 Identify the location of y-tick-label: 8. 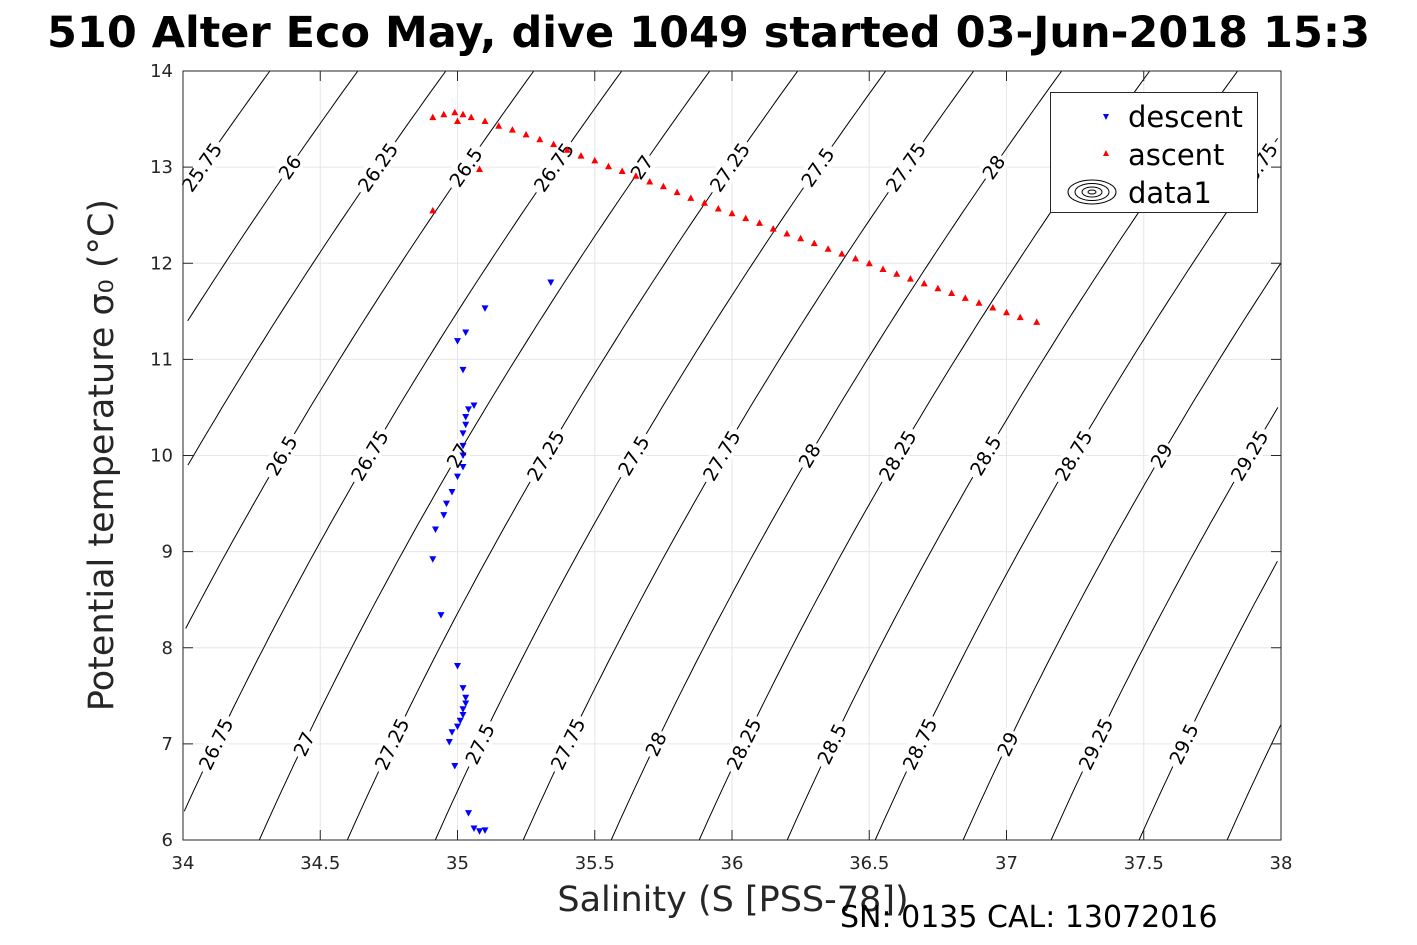
(167, 648).